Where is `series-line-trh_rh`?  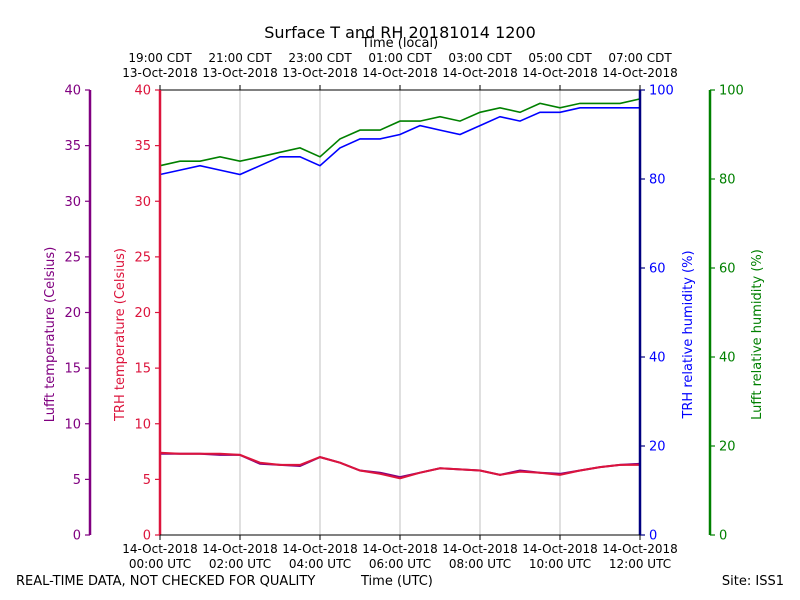 series-line-trh_rh is located at coordinates (399, 141).